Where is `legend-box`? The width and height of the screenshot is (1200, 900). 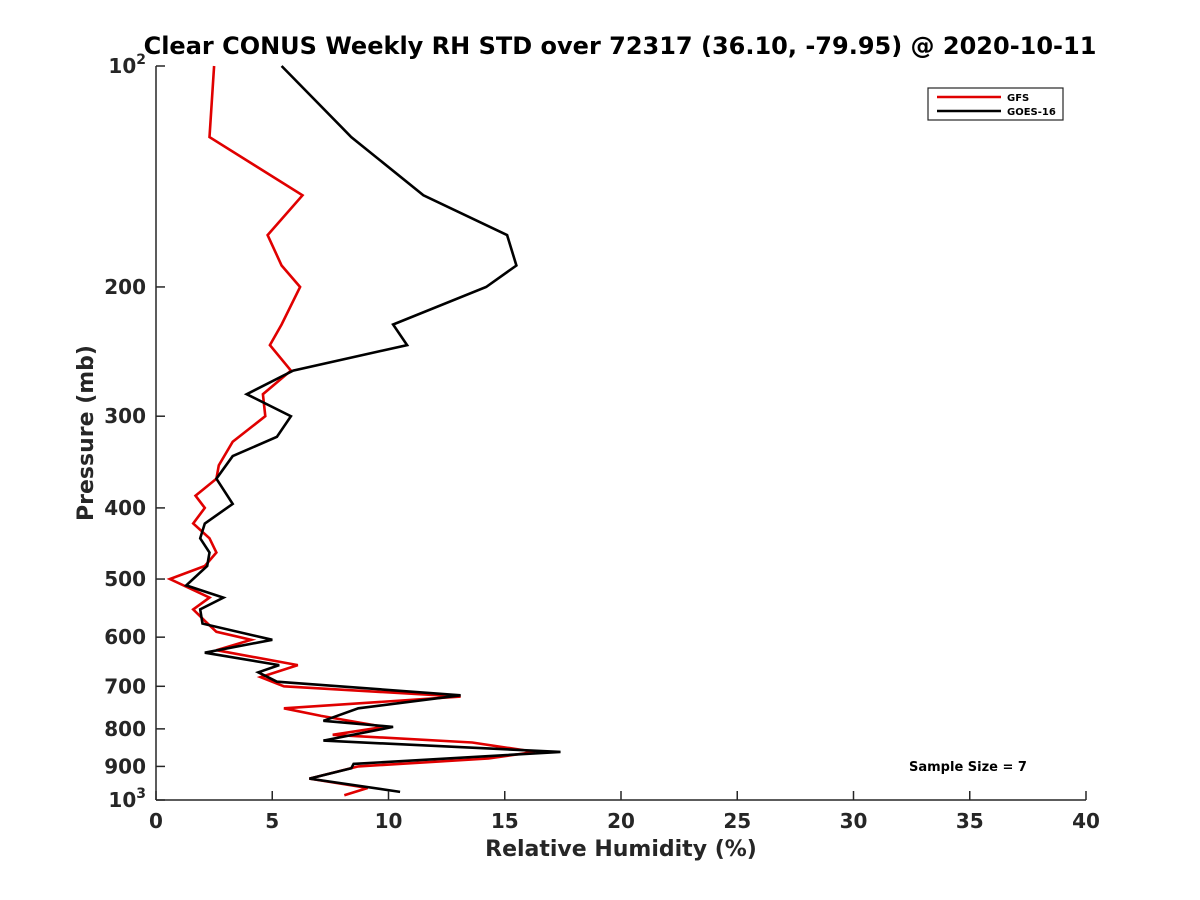
legend-box is located at coordinates (995, 104).